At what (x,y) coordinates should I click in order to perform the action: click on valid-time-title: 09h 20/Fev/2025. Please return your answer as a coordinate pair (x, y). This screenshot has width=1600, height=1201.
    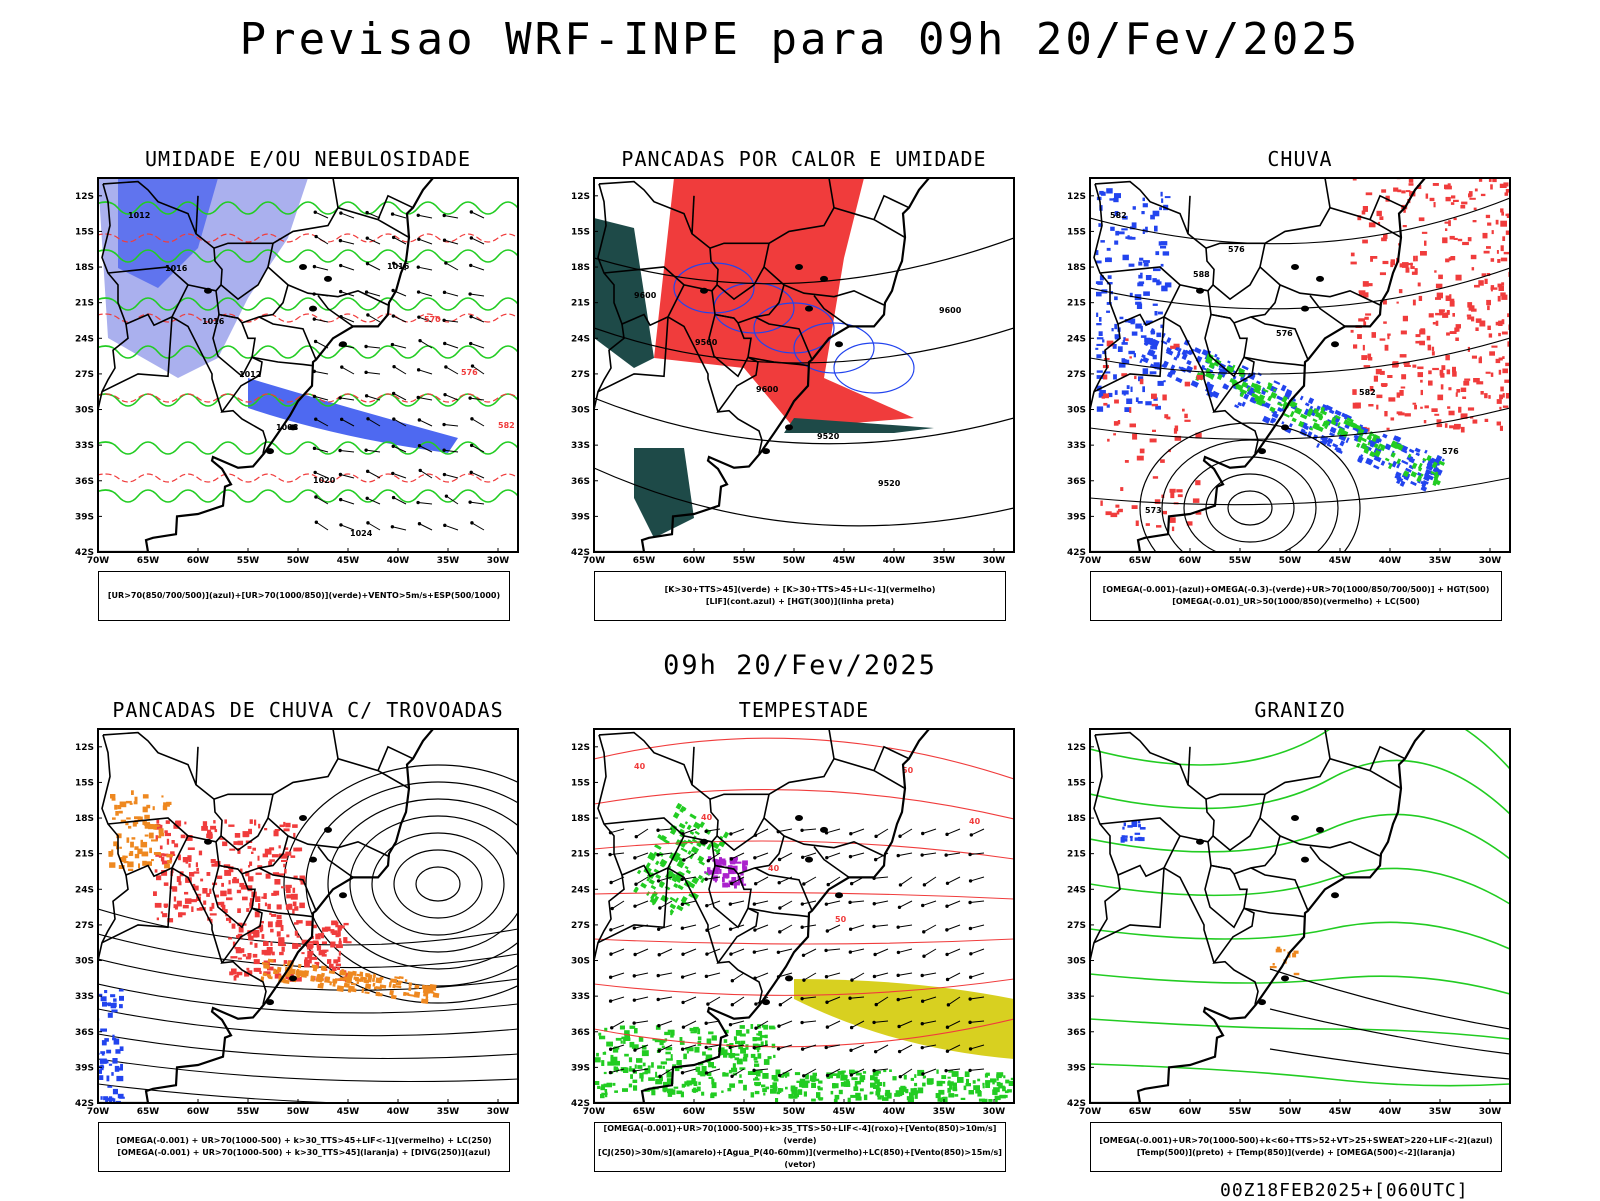
    Looking at the image, I should click on (800, 665).